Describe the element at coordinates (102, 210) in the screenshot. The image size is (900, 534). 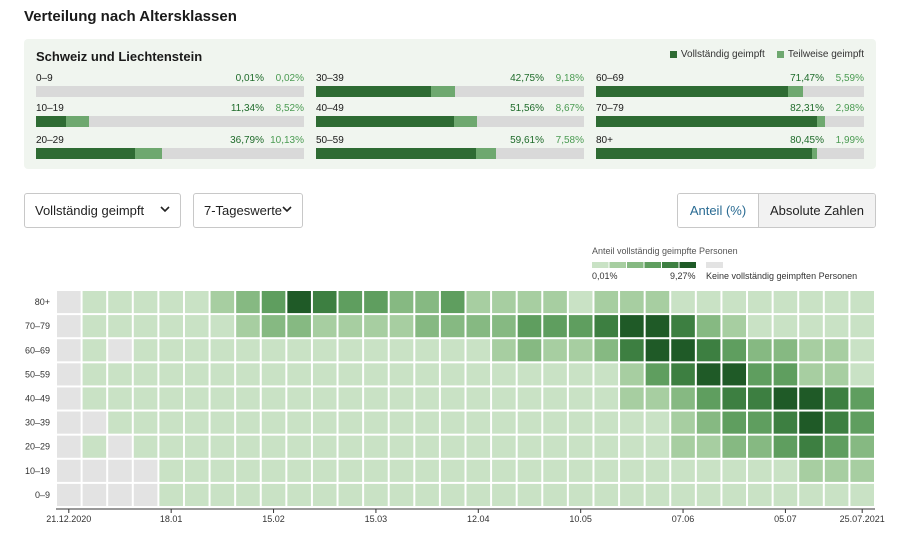
I see `status-select: Vollständig geimpft` at that location.